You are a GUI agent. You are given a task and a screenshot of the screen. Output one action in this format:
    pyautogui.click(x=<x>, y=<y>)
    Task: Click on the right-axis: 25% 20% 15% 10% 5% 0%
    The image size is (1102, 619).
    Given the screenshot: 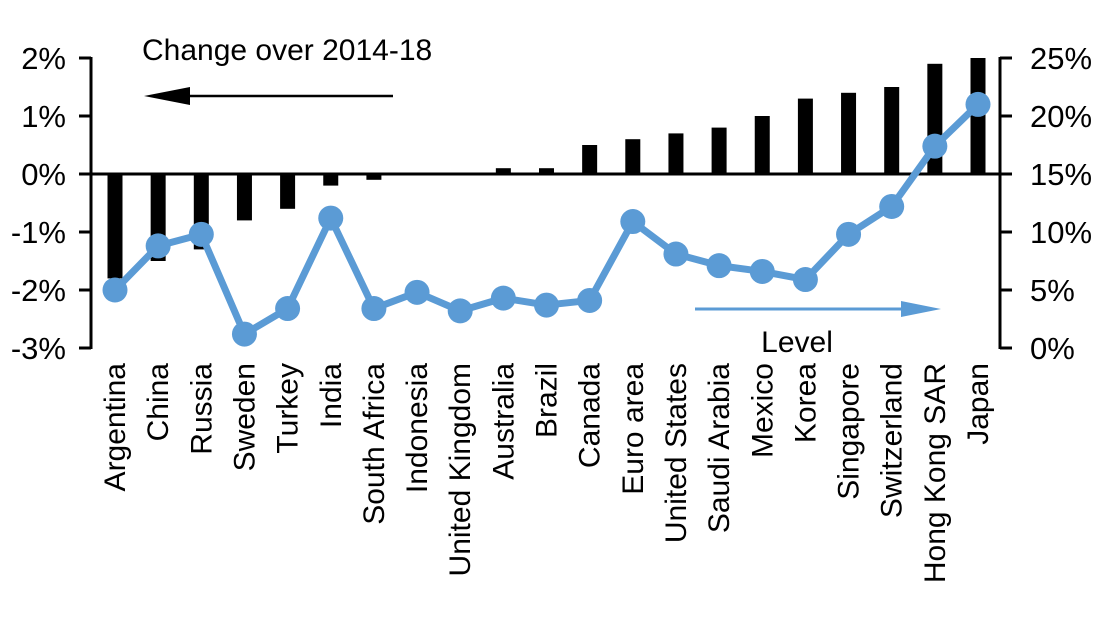 What is the action you would take?
    pyautogui.click(x=1045, y=203)
    